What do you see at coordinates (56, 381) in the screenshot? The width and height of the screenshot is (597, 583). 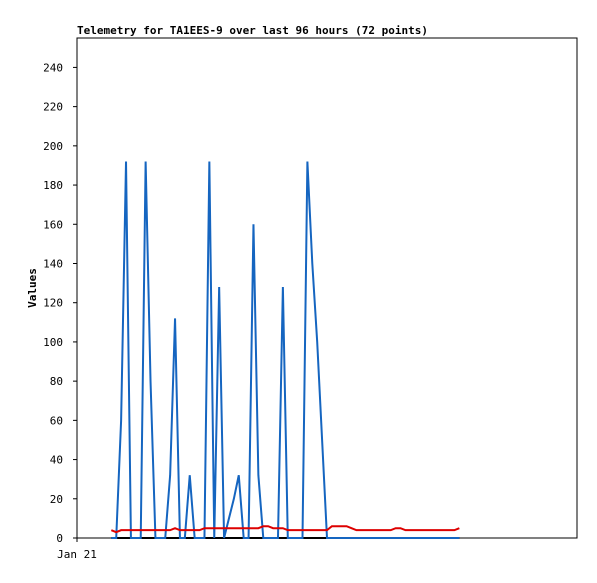 I see `y-tick-label: 80` at bounding box center [56, 381].